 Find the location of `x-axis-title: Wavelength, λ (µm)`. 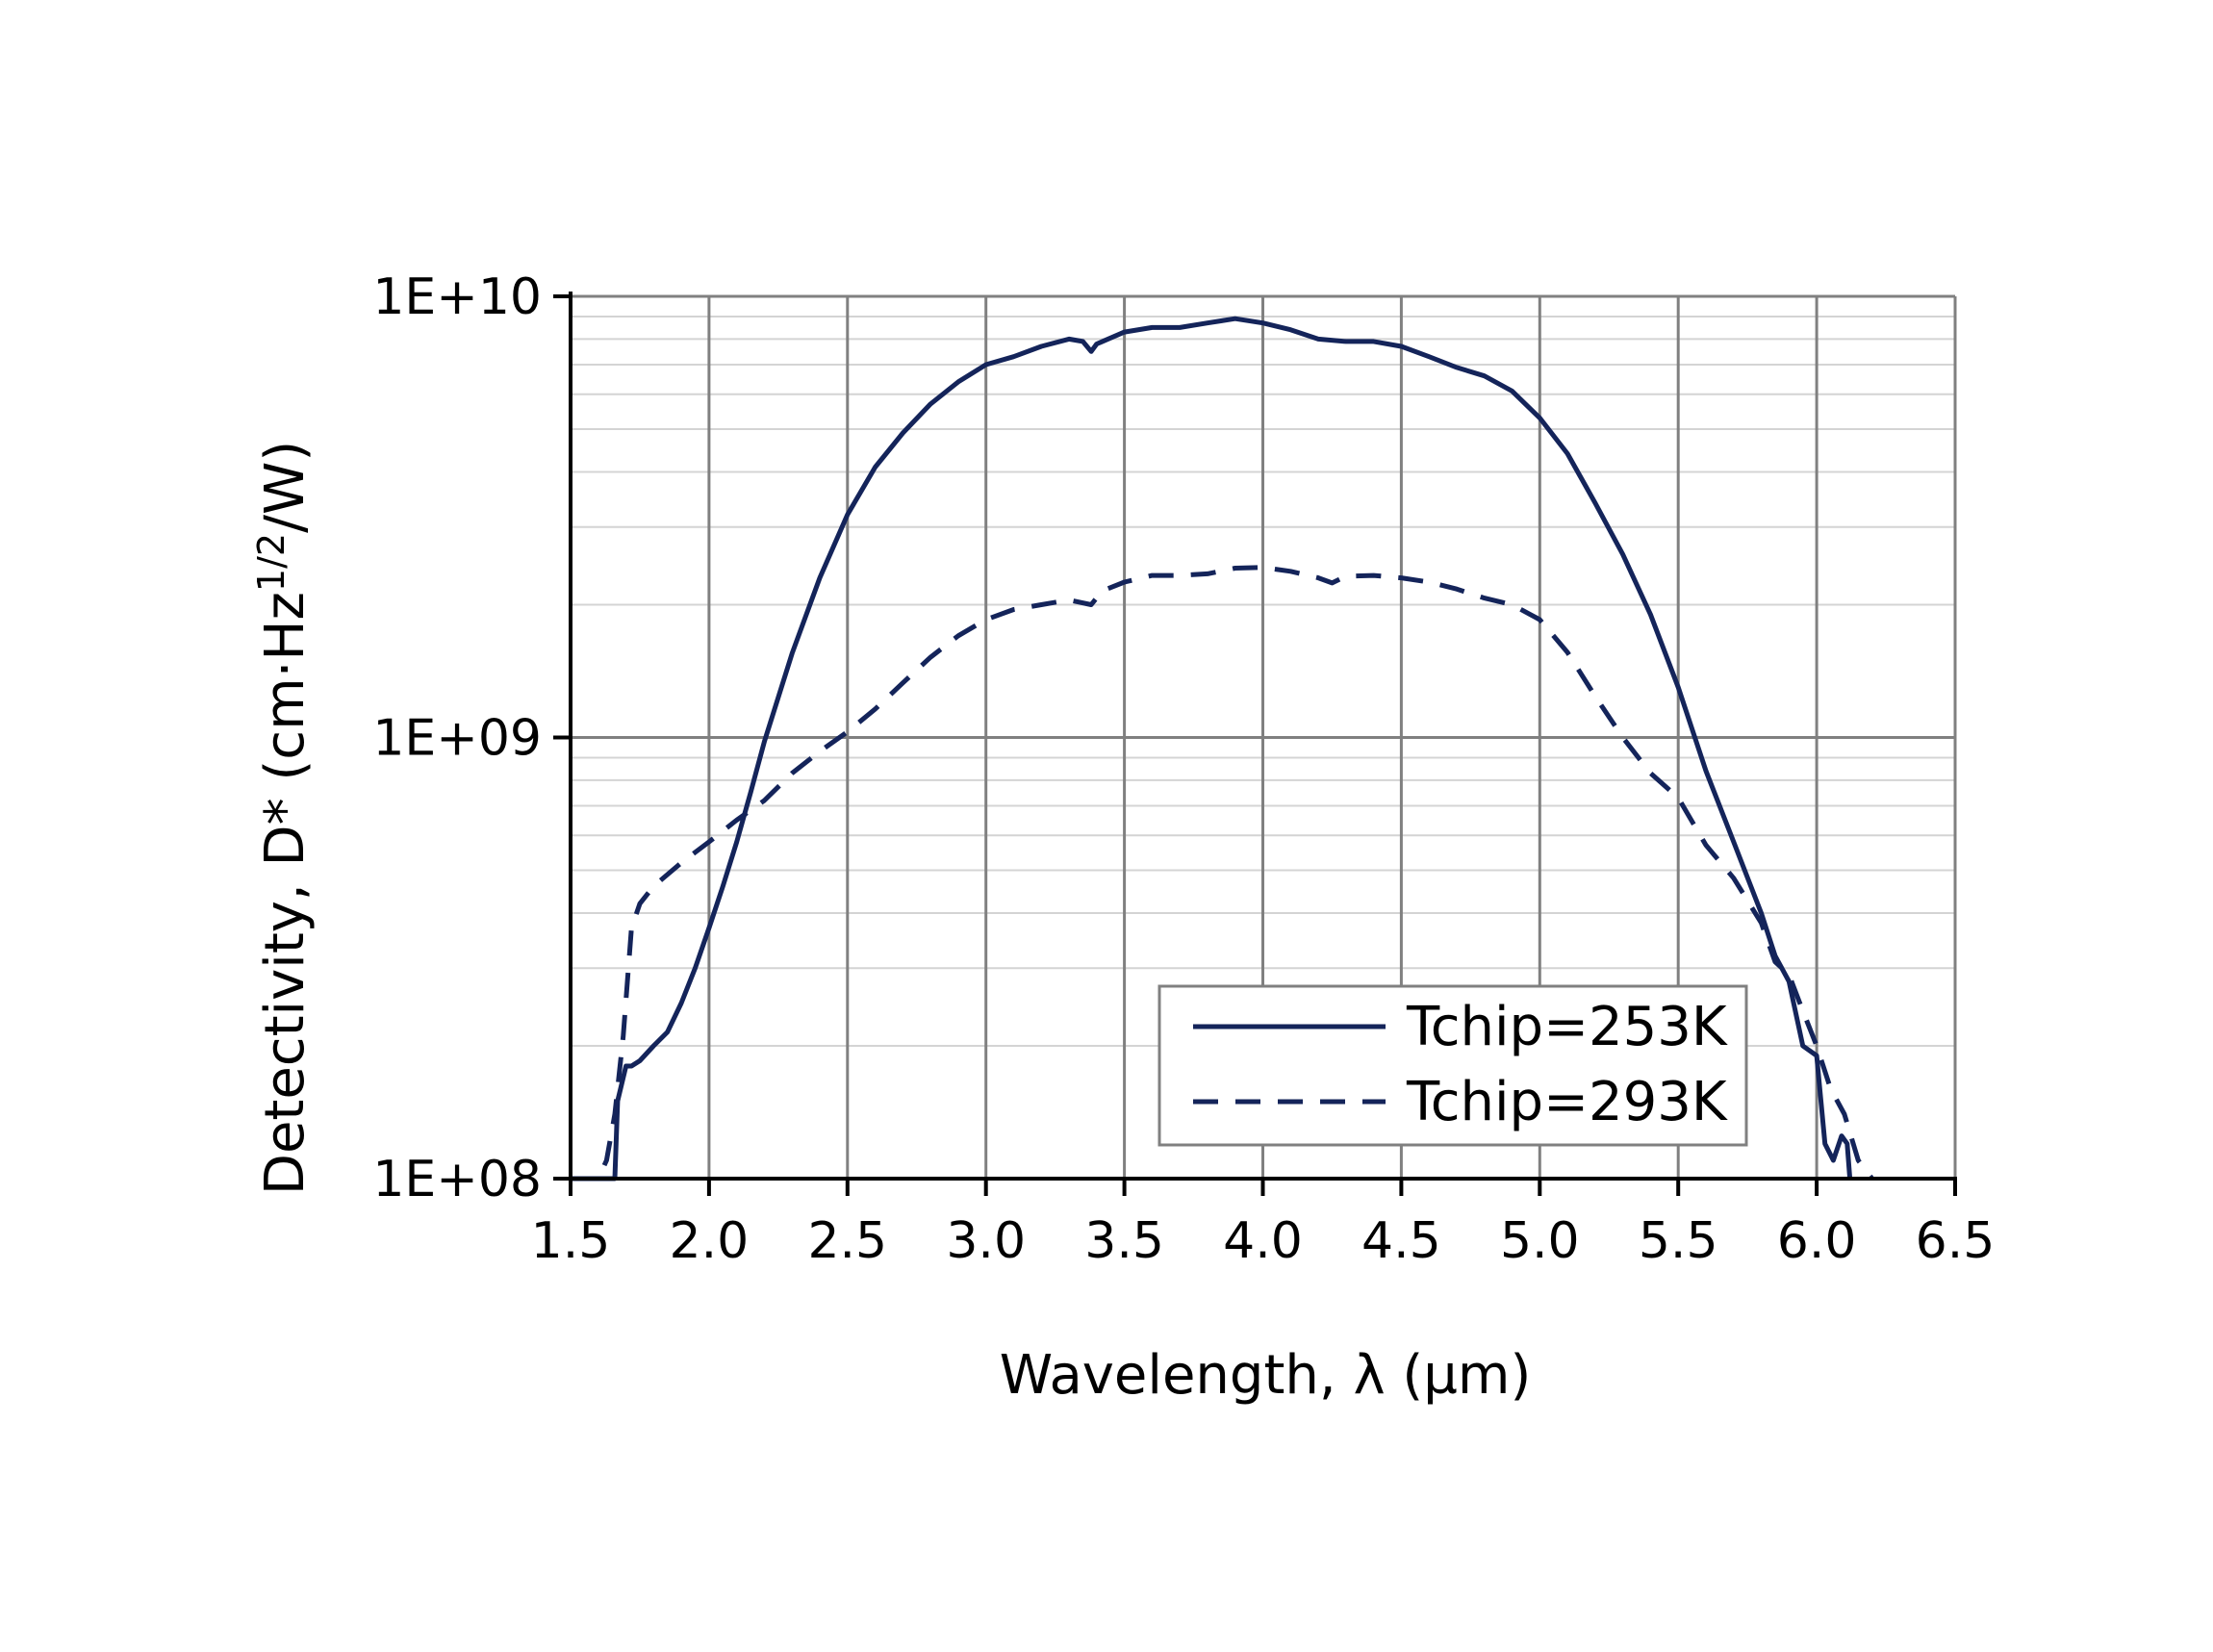

x-axis-title: Wavelength, λ (µm) is located at coordinates (1266, 1375).